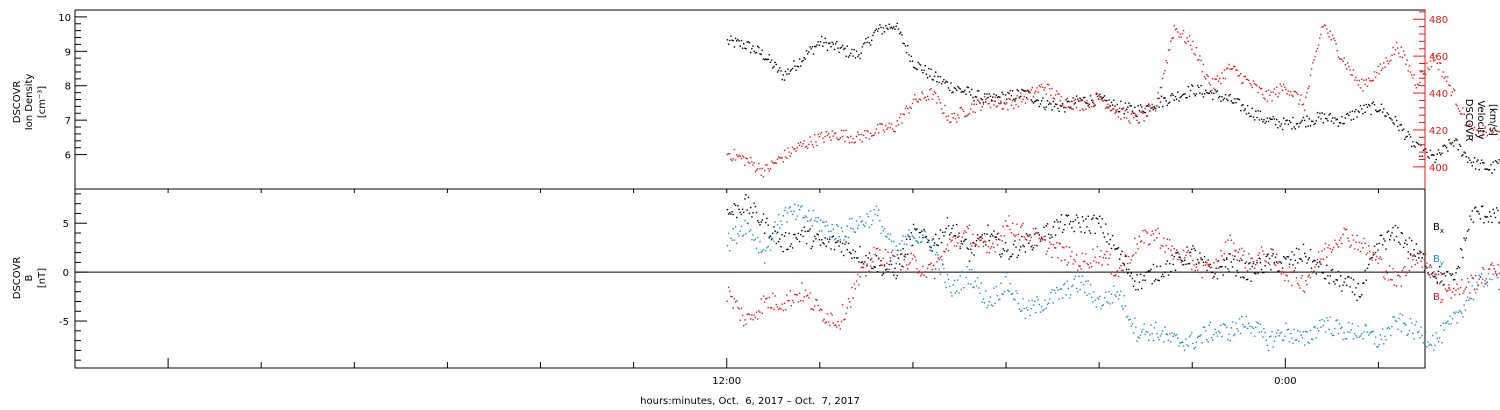  Describe the element at coordinates (1438, 168) in the screenshot. I see `velocity-tick-label: 400` at that location.